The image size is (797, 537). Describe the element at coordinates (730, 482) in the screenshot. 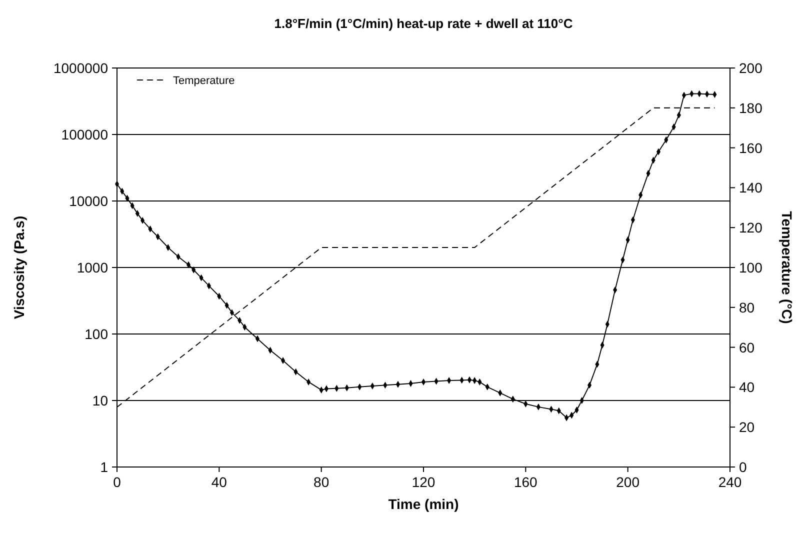

I see `x-tick-label: 240` at that location.